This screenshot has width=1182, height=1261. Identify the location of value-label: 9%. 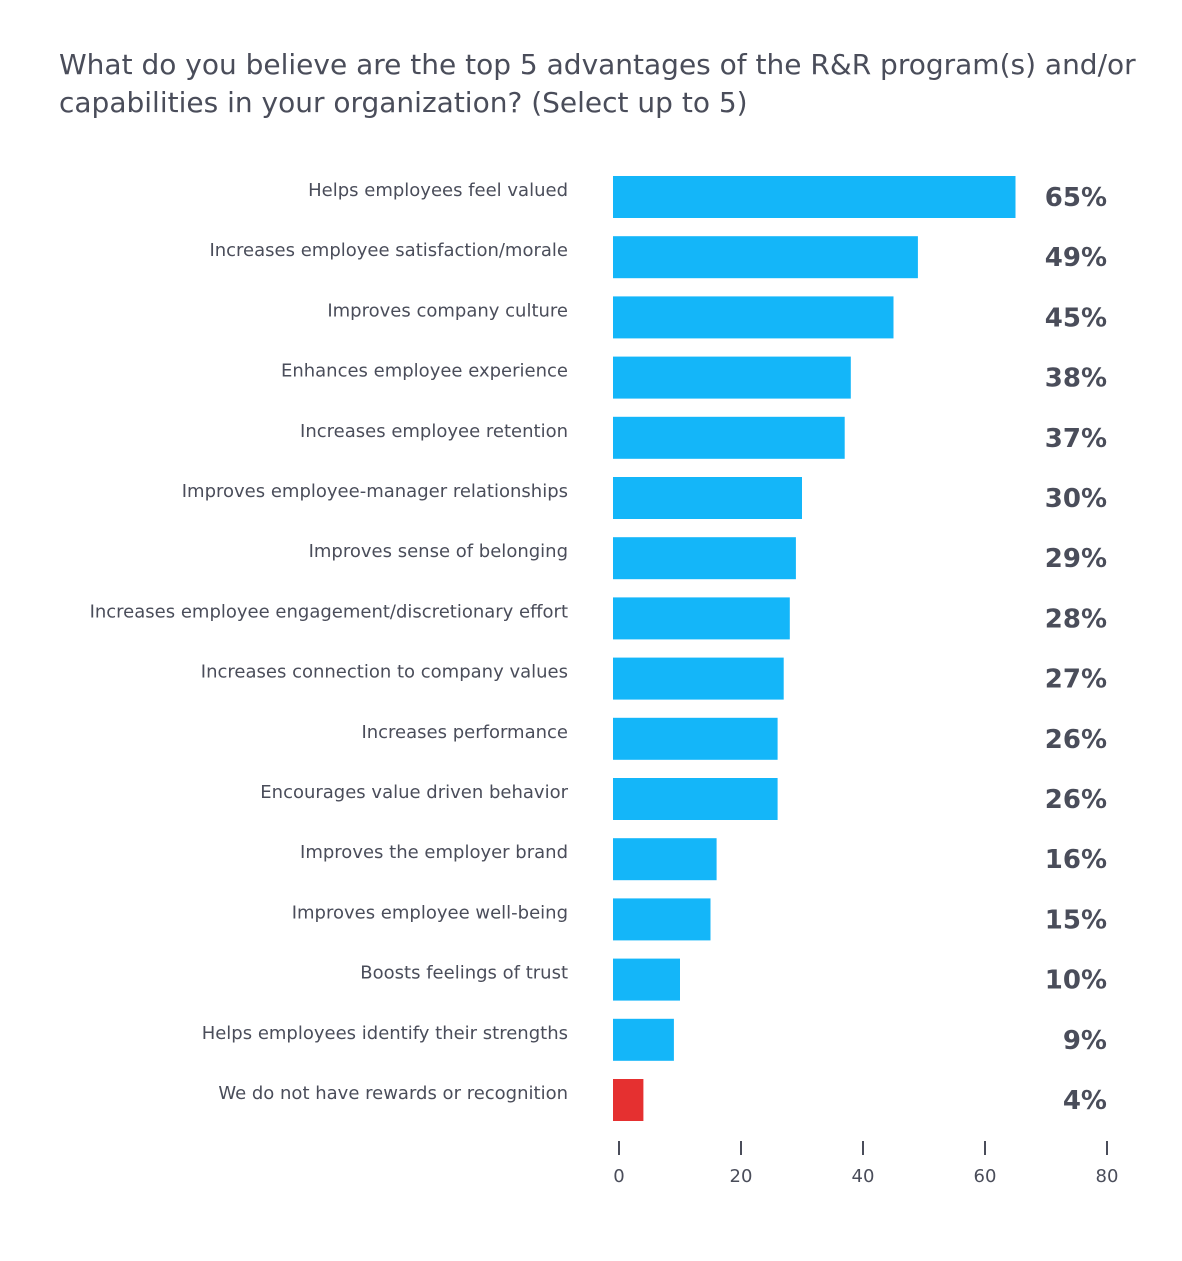
(1085, 1041).